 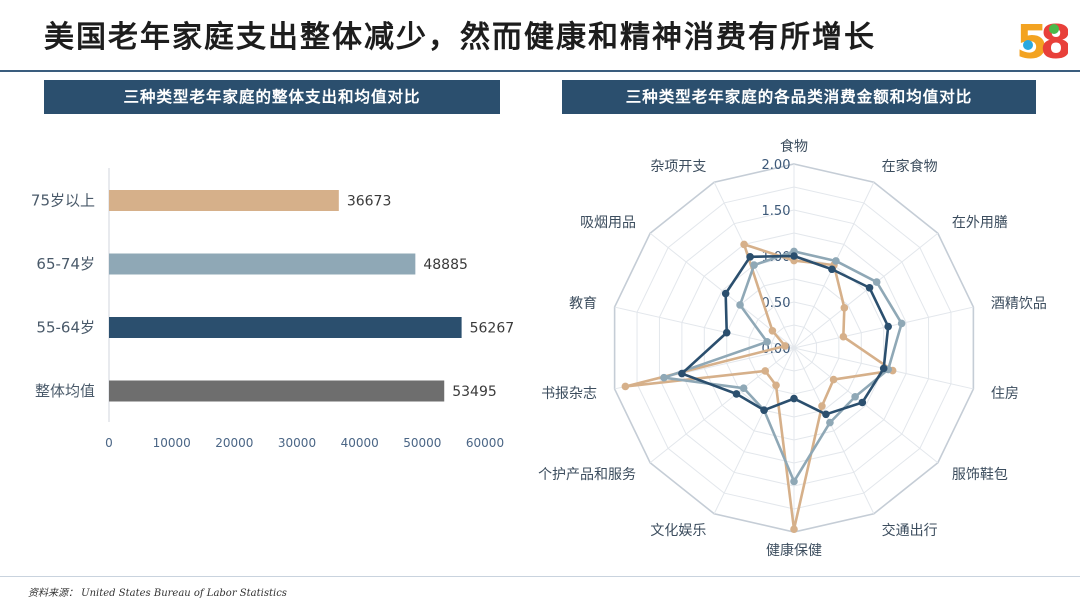 What do you see at coordinates (172, 443) in the screenshot?
I see `x-tick-label: 10000` at bounding box center [172, 443].